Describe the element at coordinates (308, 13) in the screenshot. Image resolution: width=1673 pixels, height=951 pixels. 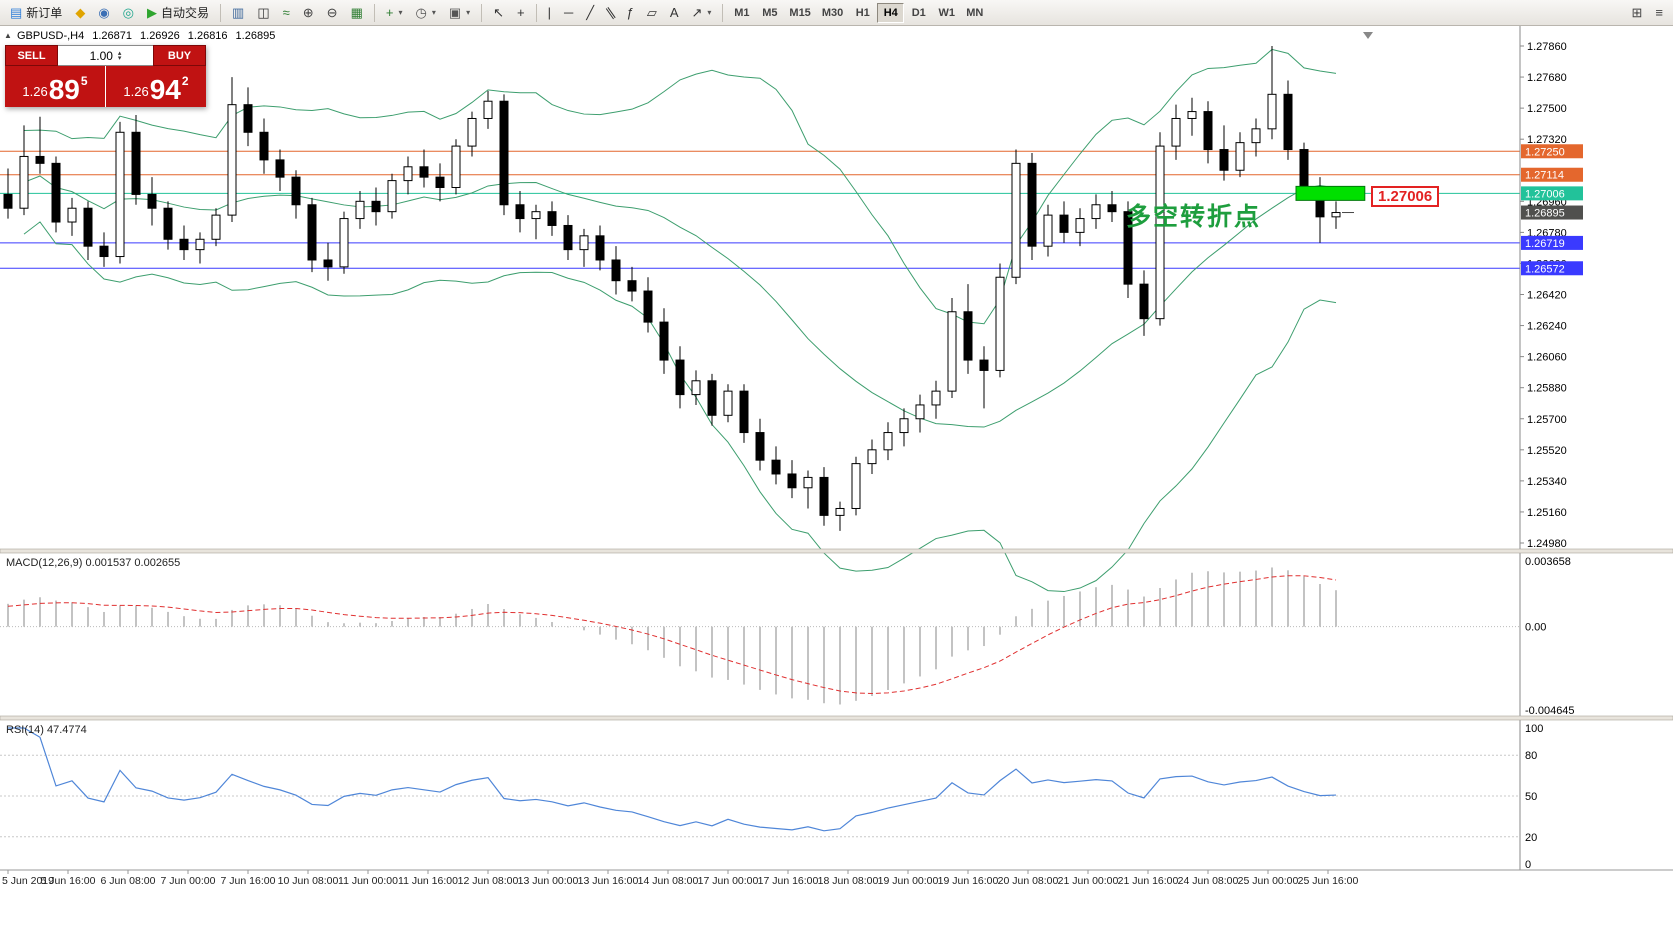
I see `zoom-in-button: ⊕` at that location.